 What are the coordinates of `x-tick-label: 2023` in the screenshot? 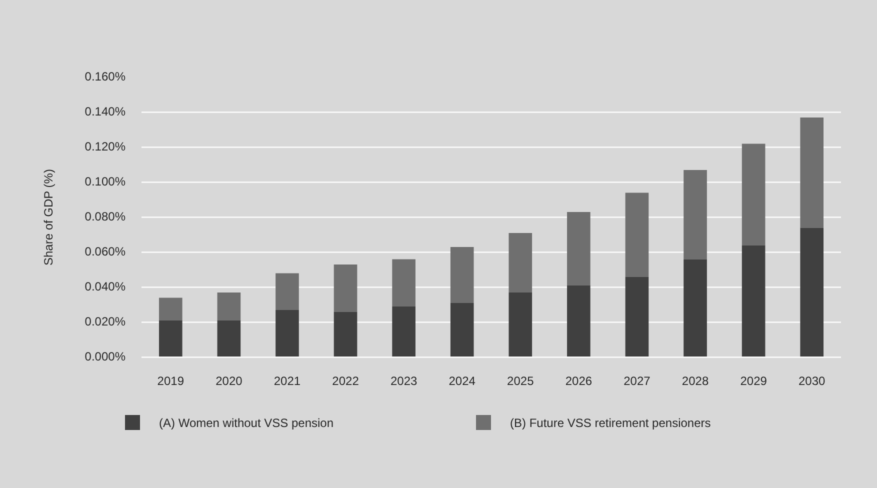 It's located at (404, 381).